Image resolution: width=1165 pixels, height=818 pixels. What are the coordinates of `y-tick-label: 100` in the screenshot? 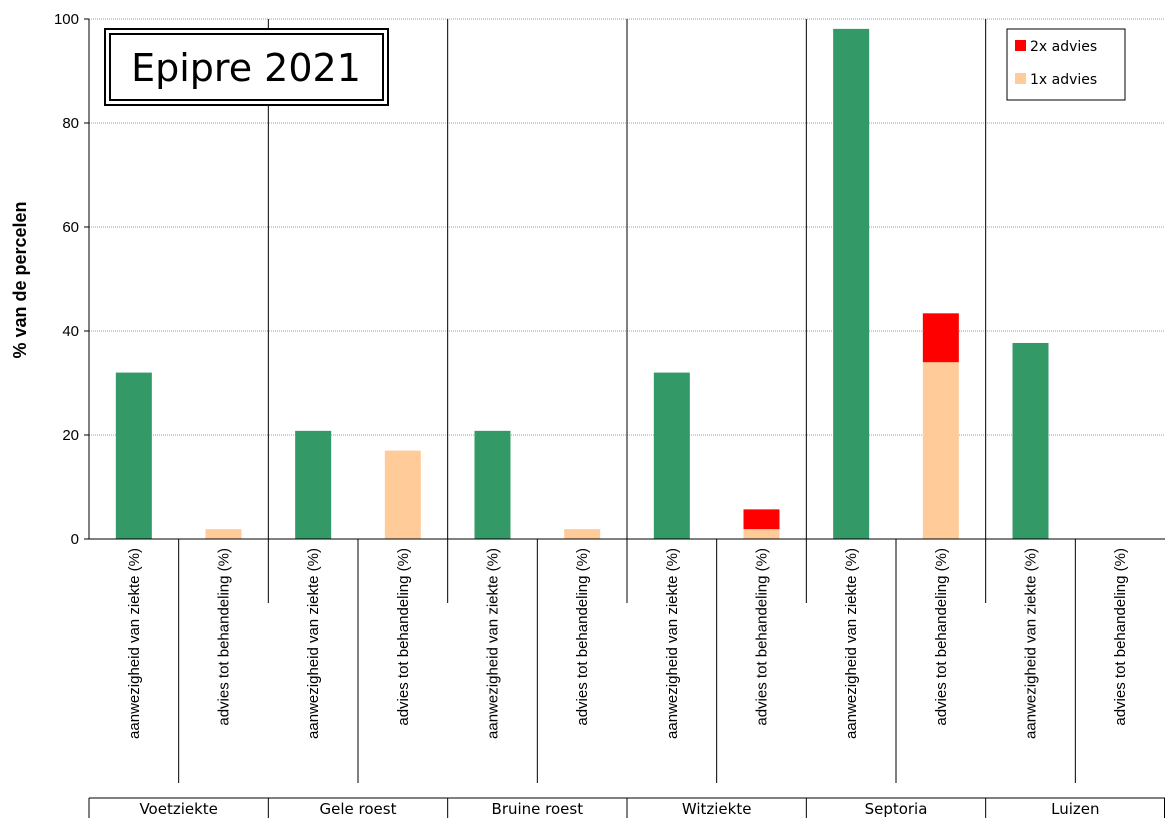 It's located at (66, 19).